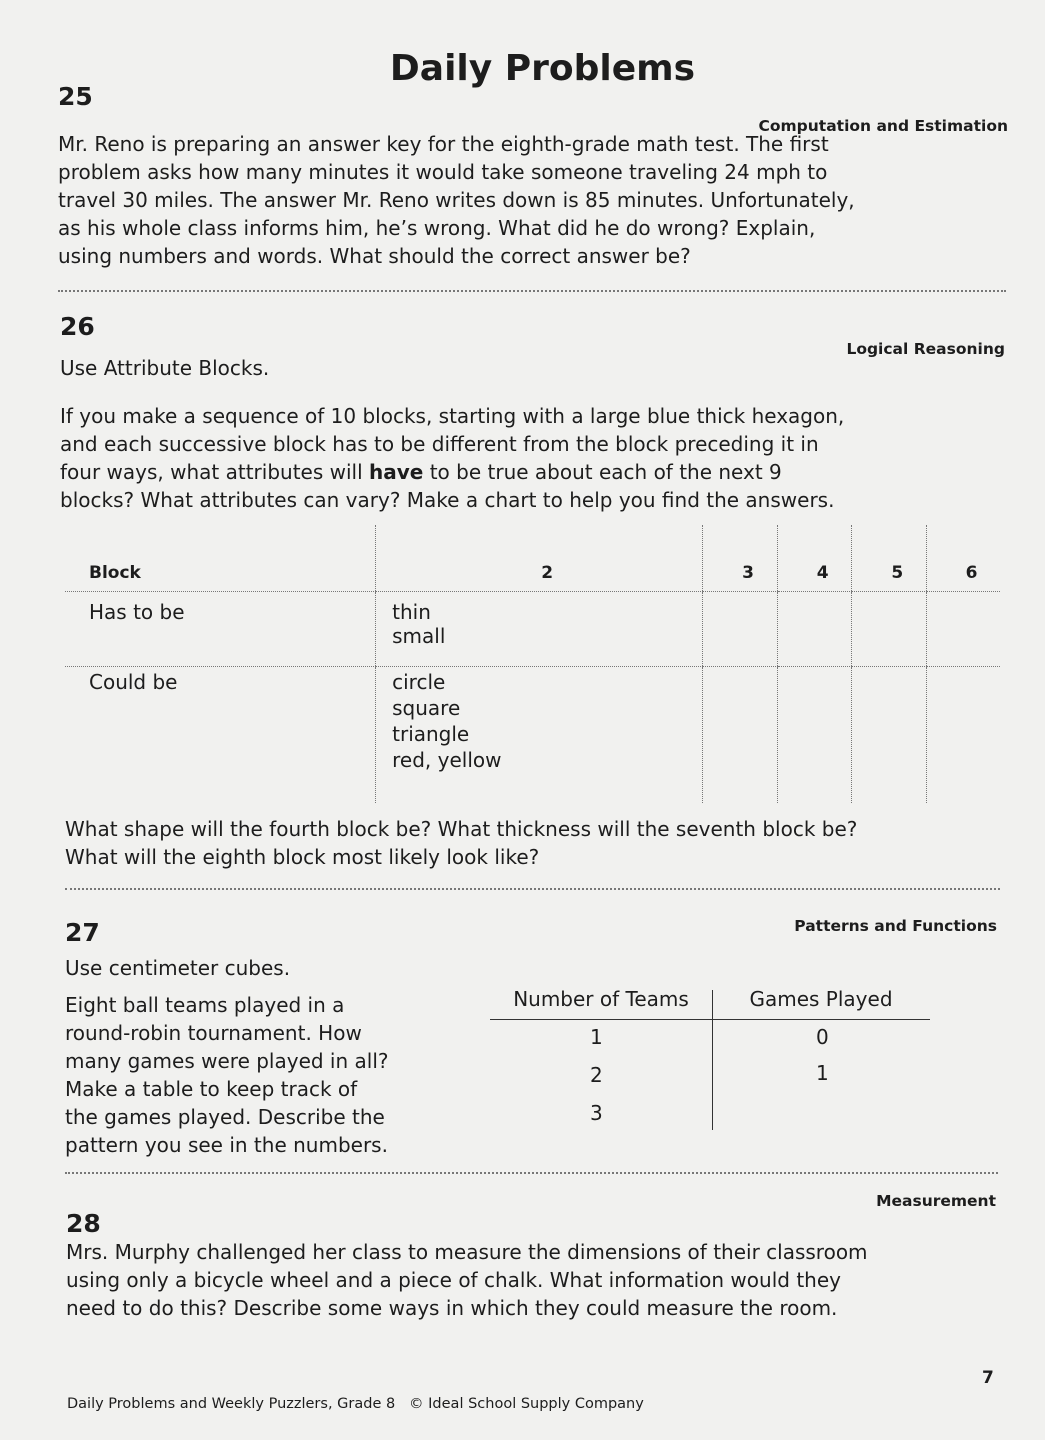  I want to click on problem-category: Measurement, so click(936, 1201).